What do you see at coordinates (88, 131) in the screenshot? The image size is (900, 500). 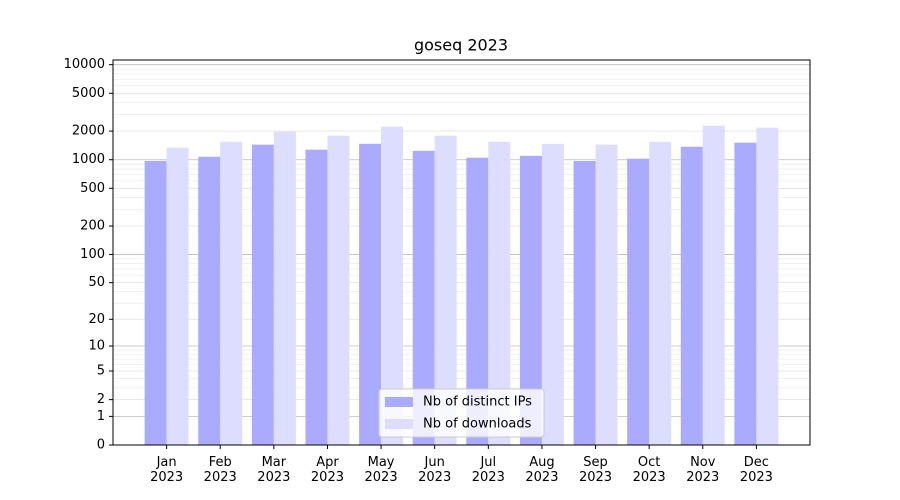 I see `y-tick-label: 2000` at bounding box center [88, 131].